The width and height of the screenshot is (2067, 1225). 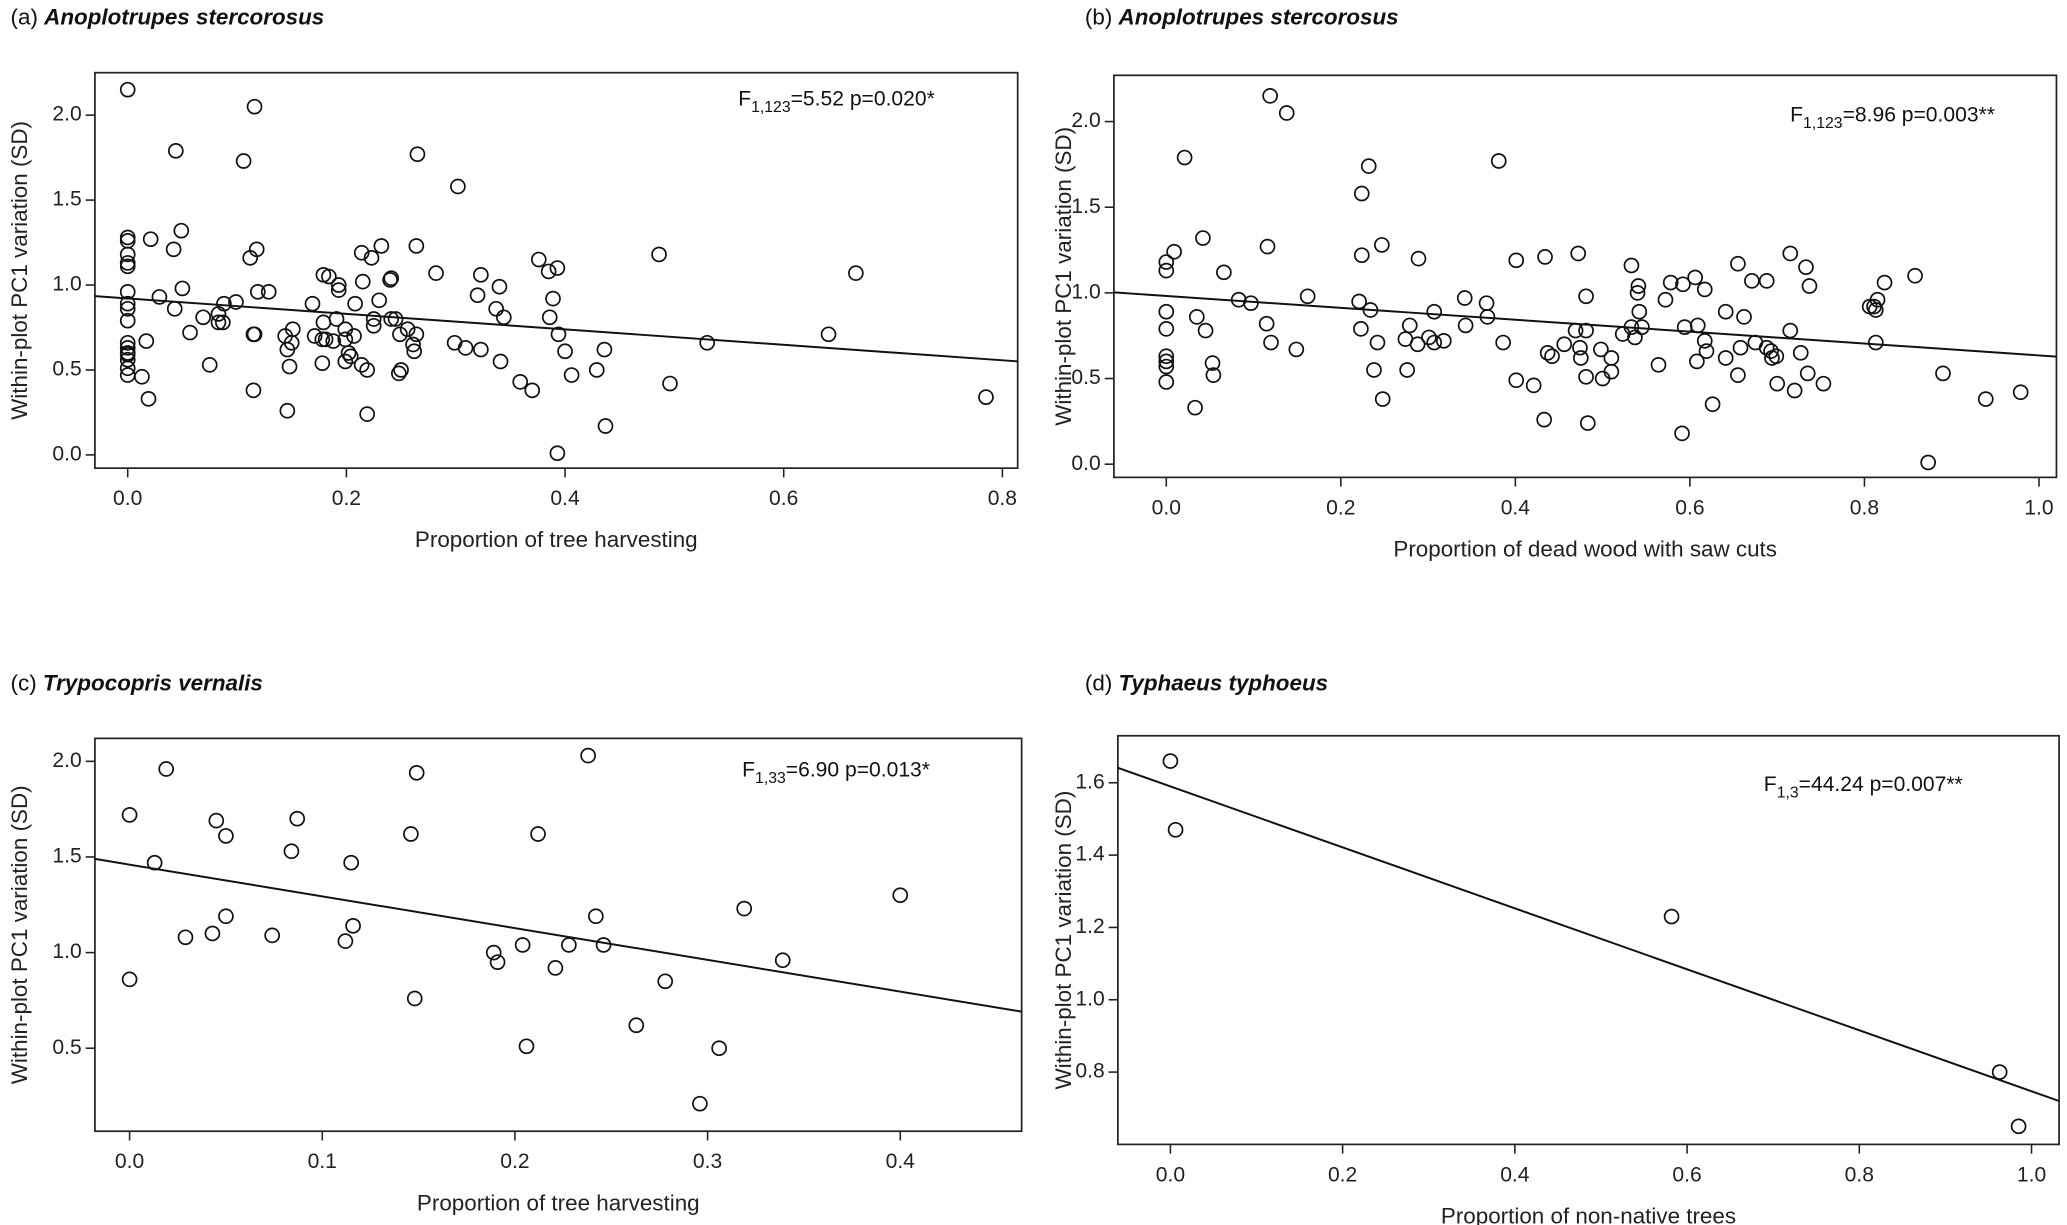 What do you see at coordinates (1102, 682) in the screenshot?
I see `panel-label: (d)` at bounding box center [1102, 682].